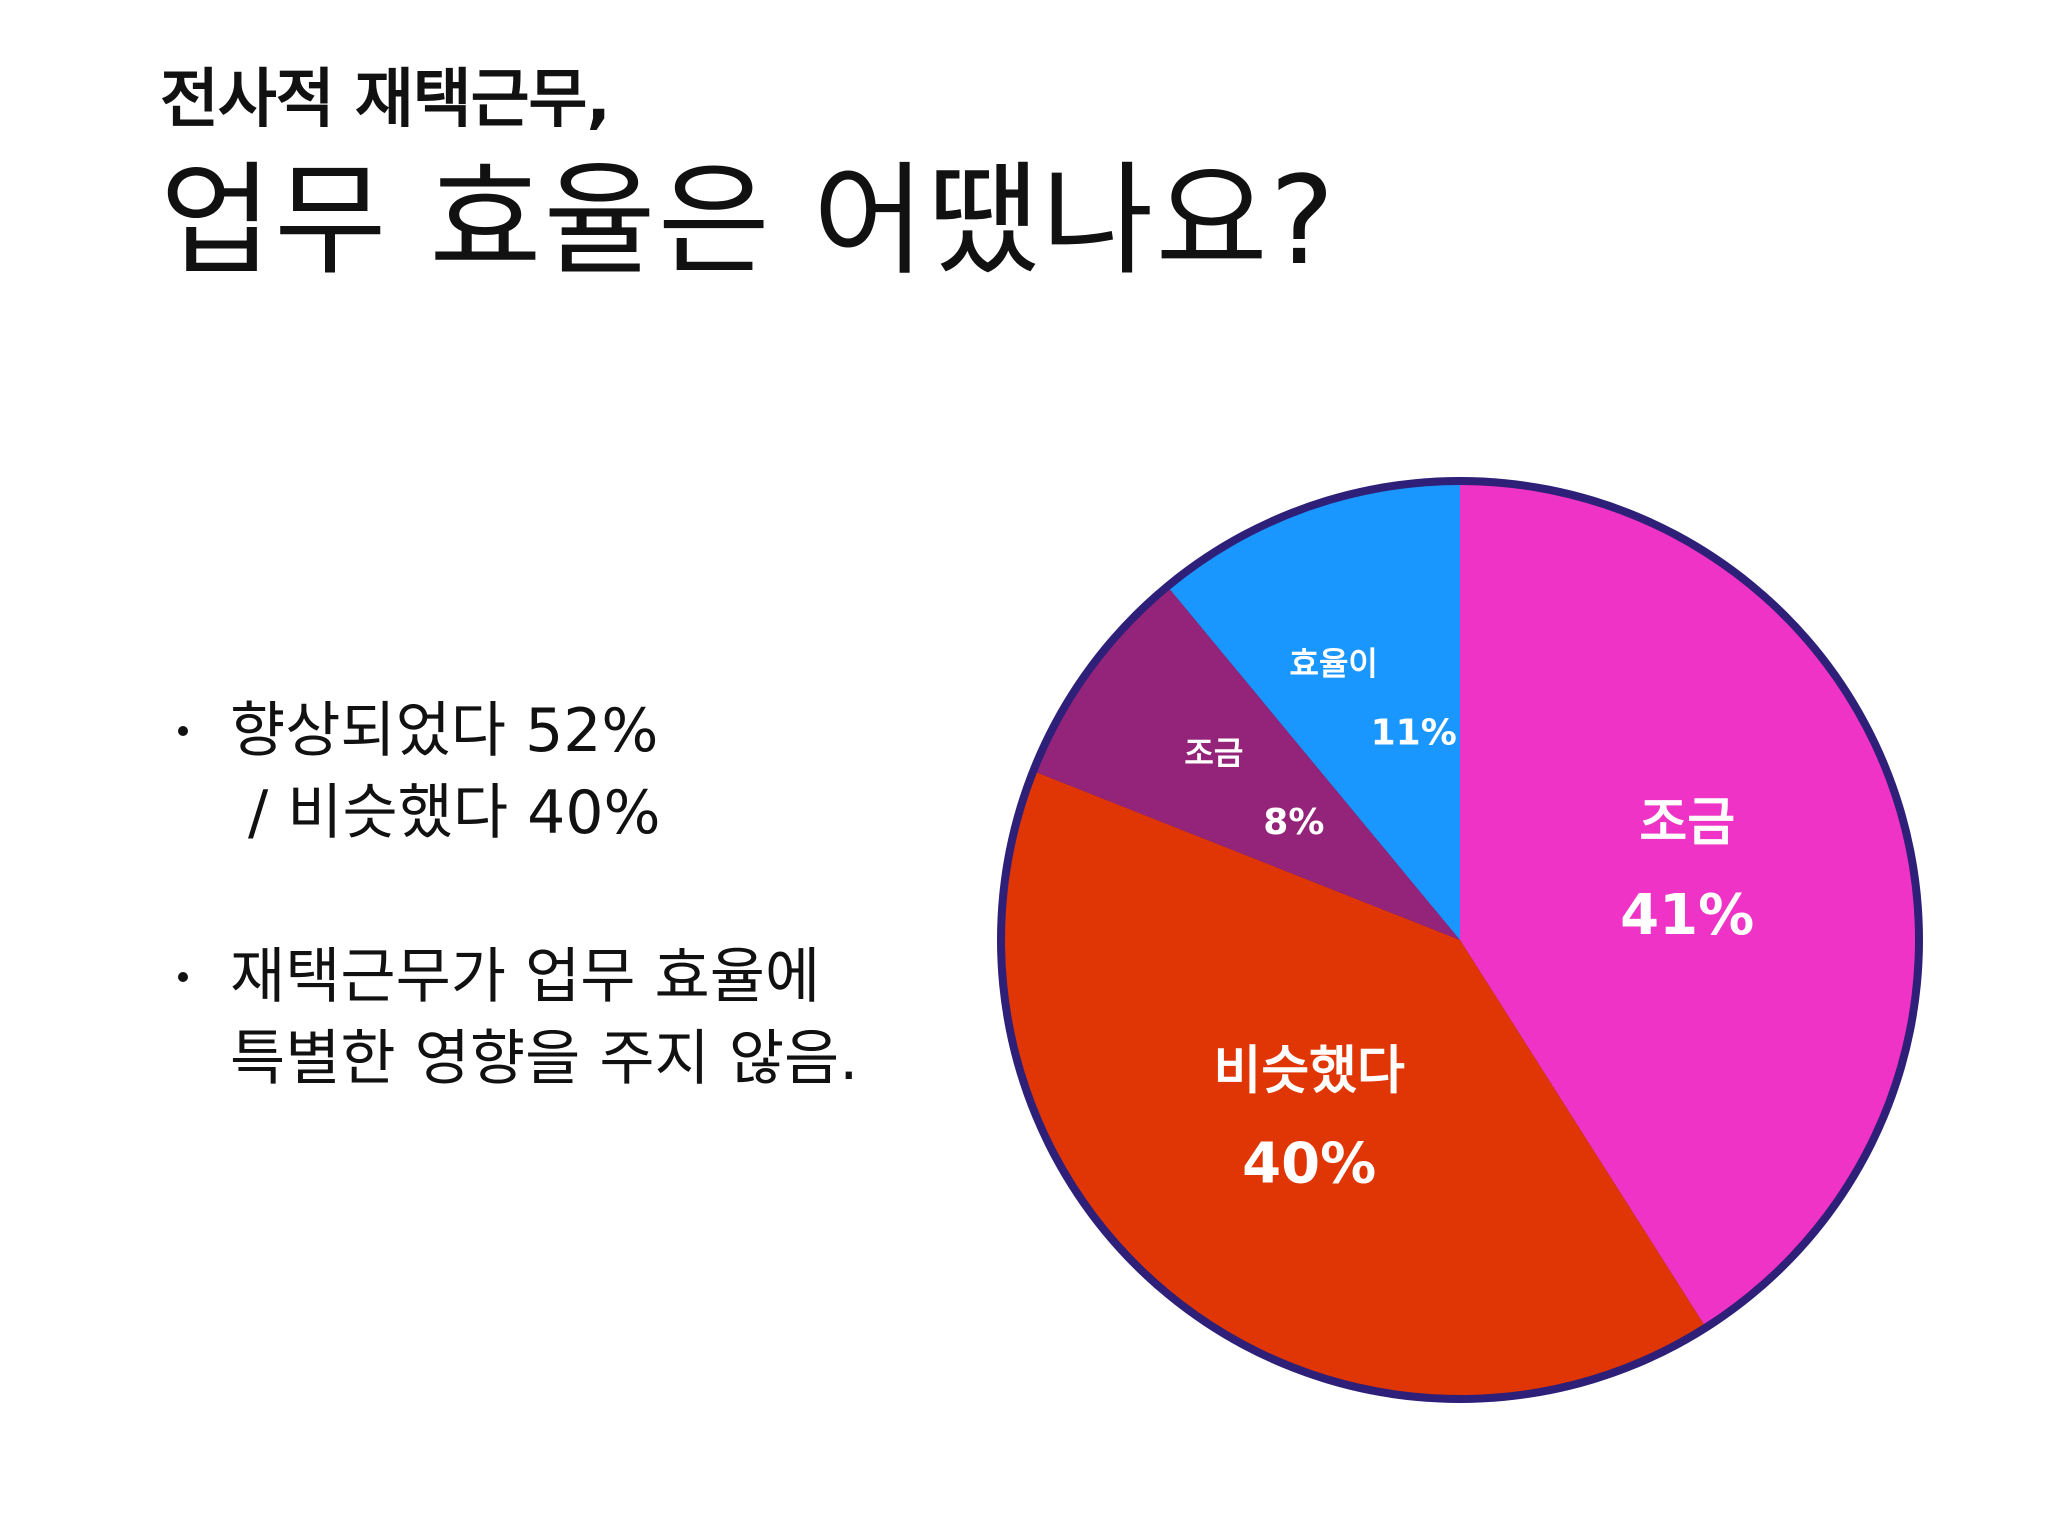  I want to click on slide-title-bold: 전사적 재택근무,, so click(385, 100).